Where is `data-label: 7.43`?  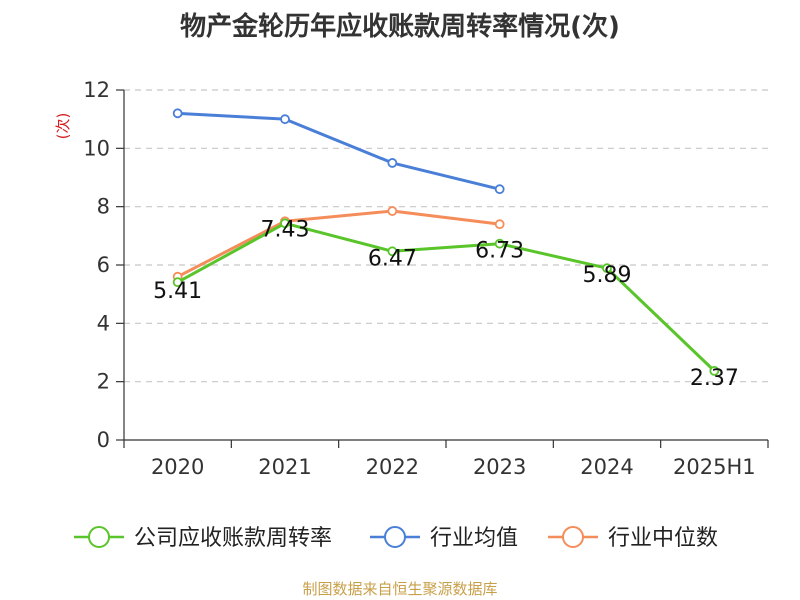
data-label: 7.43 is located at coordinates (285, 229).